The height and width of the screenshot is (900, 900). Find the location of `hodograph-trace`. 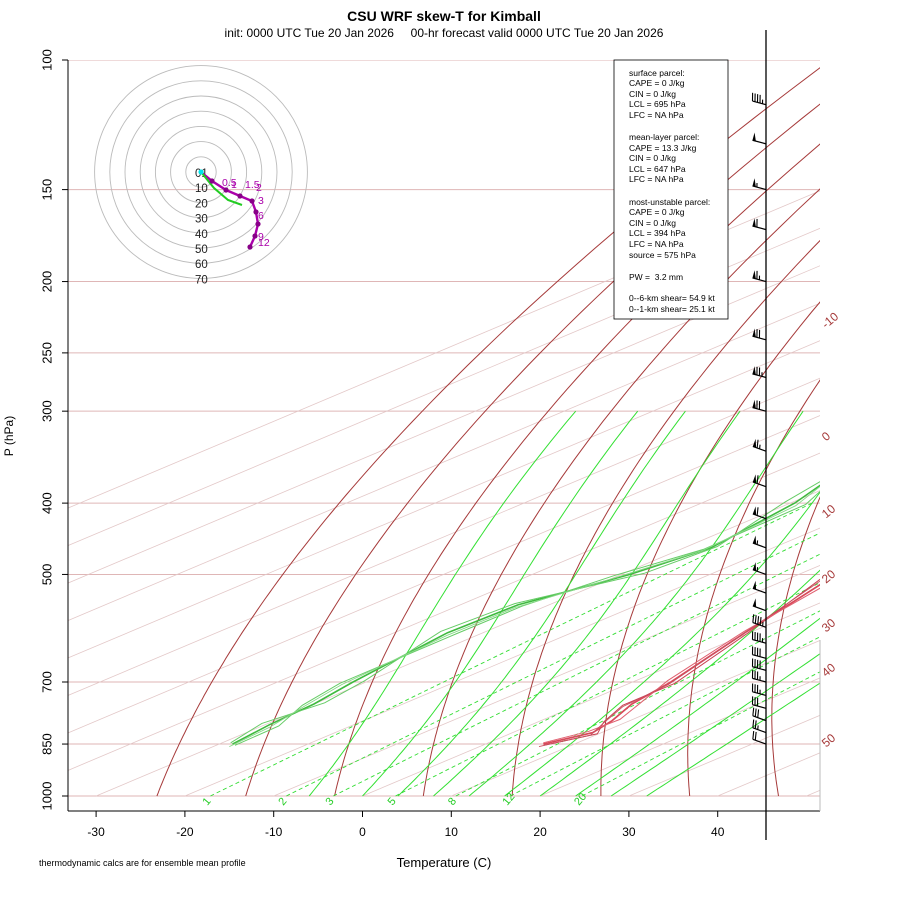

hodograph-trace is located at coordinates (221, 188).